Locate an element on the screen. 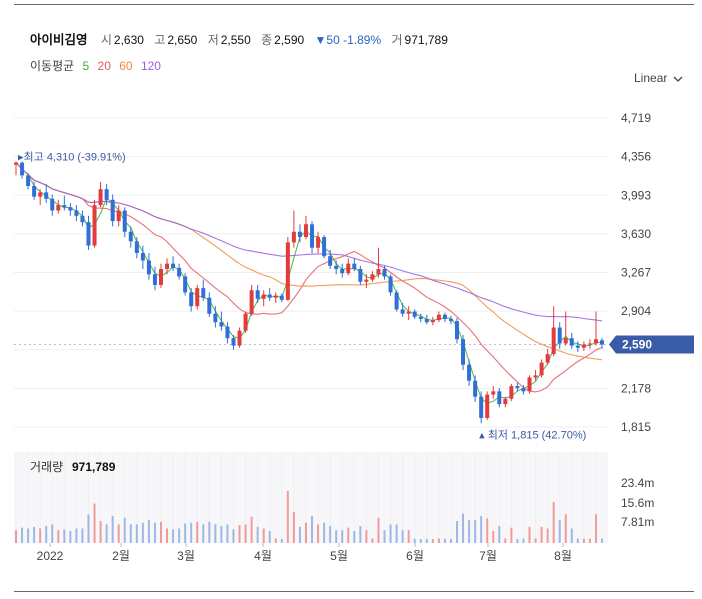 This screenshot has width=702, height=599. moving-average-legend: 이동평균 5 20 60 120 is located at coordinates (98, 65).